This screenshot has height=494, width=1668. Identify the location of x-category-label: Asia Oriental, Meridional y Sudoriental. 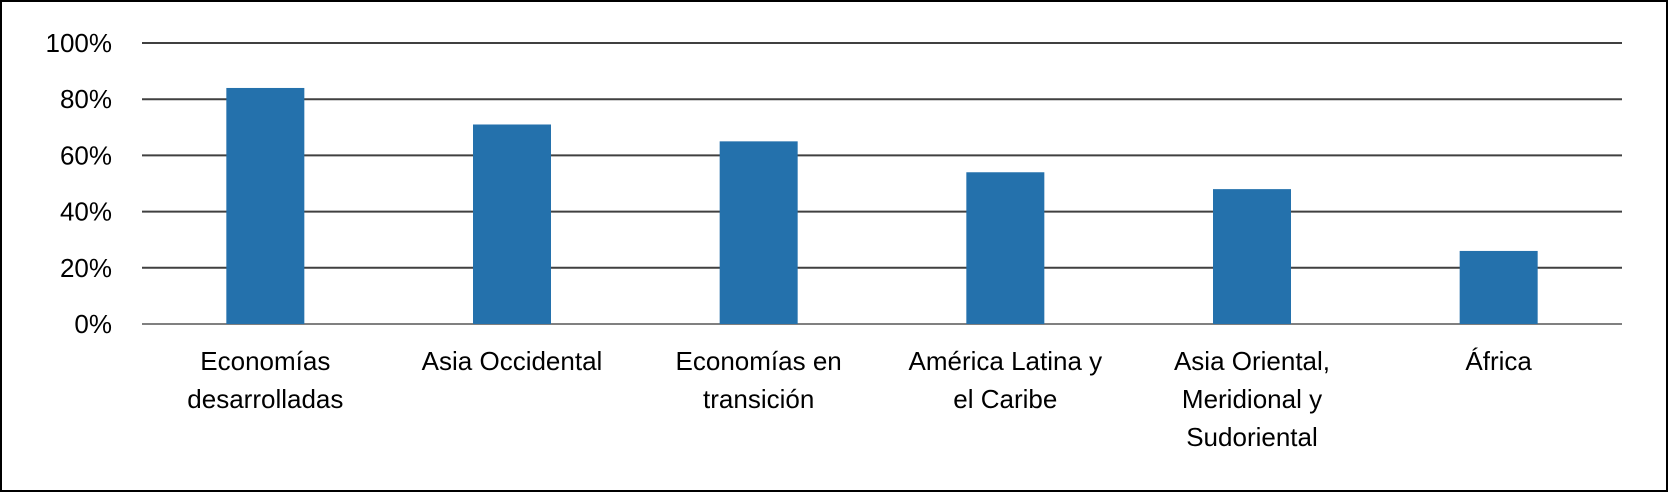
(1252, 399).